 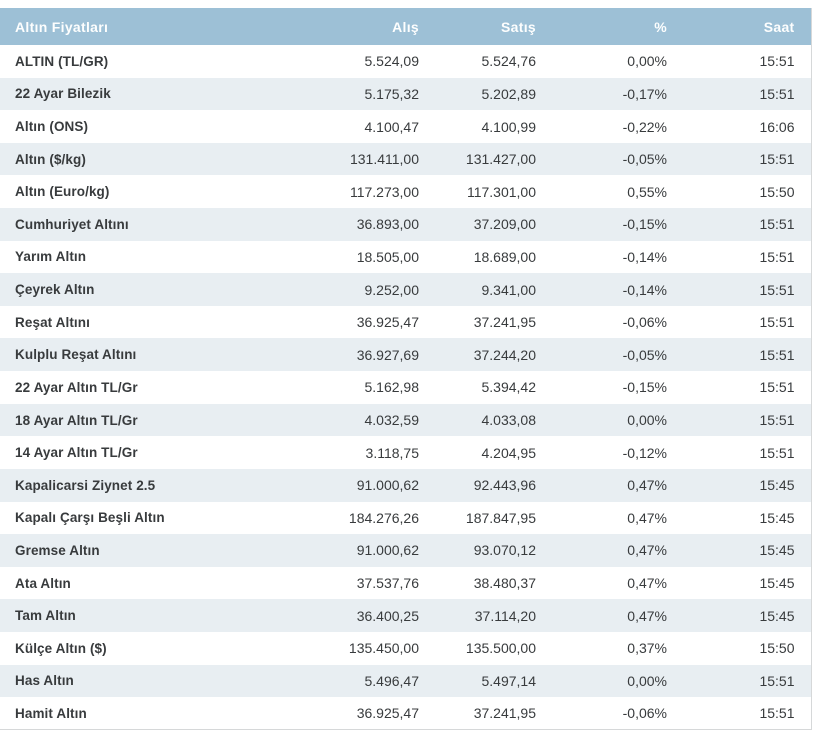 What do you see at coordinates (644, 126) in the screenshot?
I see `change-percent: -0,22%` at bounding box center [644, 126].